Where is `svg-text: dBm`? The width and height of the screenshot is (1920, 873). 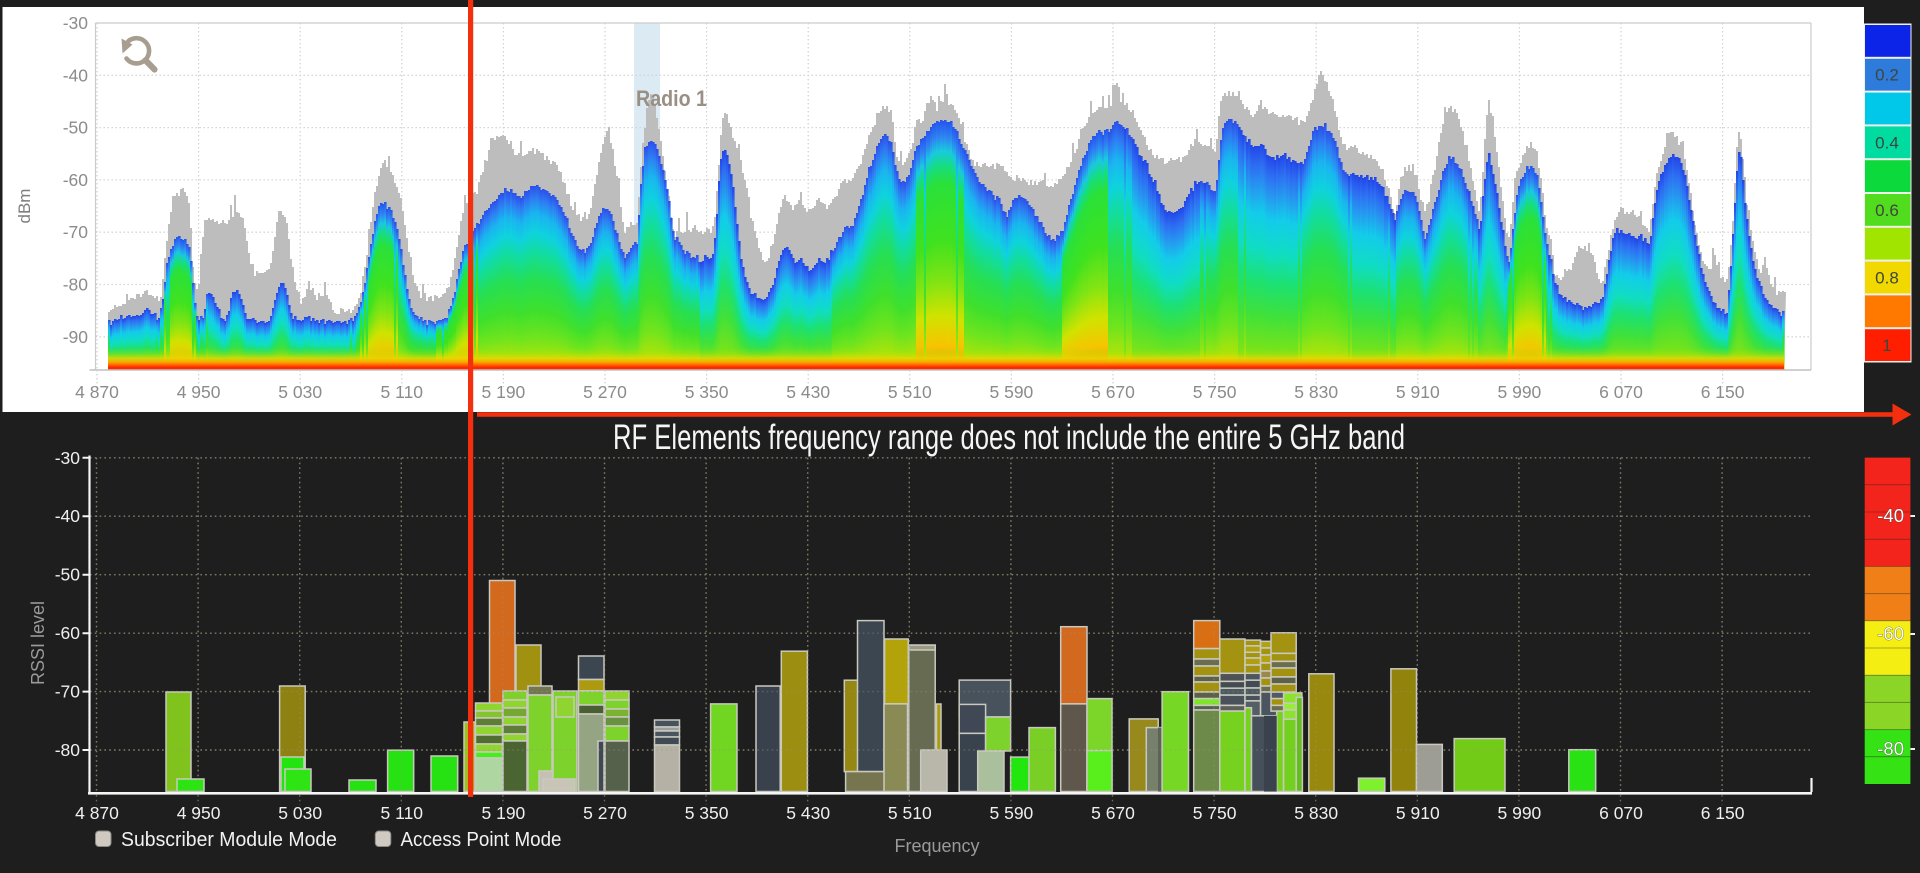 svg-text: dBm is located at coordinates (24, 206).